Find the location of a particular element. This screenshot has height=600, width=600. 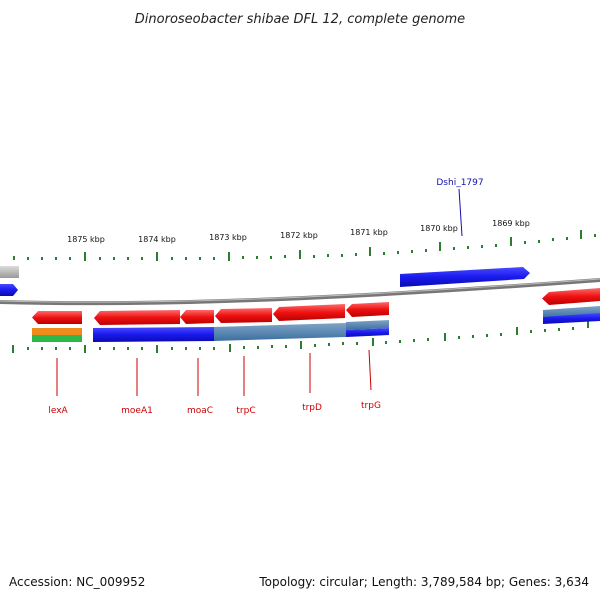

gene-arrow-trpc is located at coordinates (243, 315).